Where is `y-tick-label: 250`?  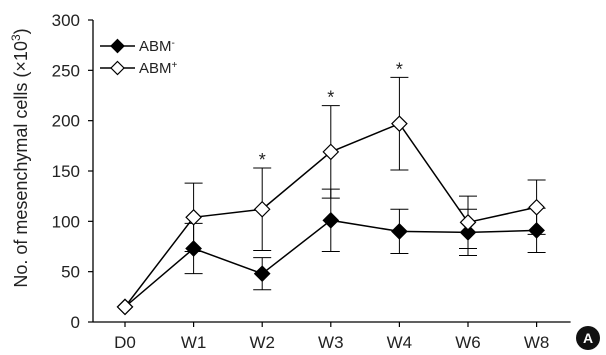
y-tick-label: 250 is located at coordinates (66, 70).